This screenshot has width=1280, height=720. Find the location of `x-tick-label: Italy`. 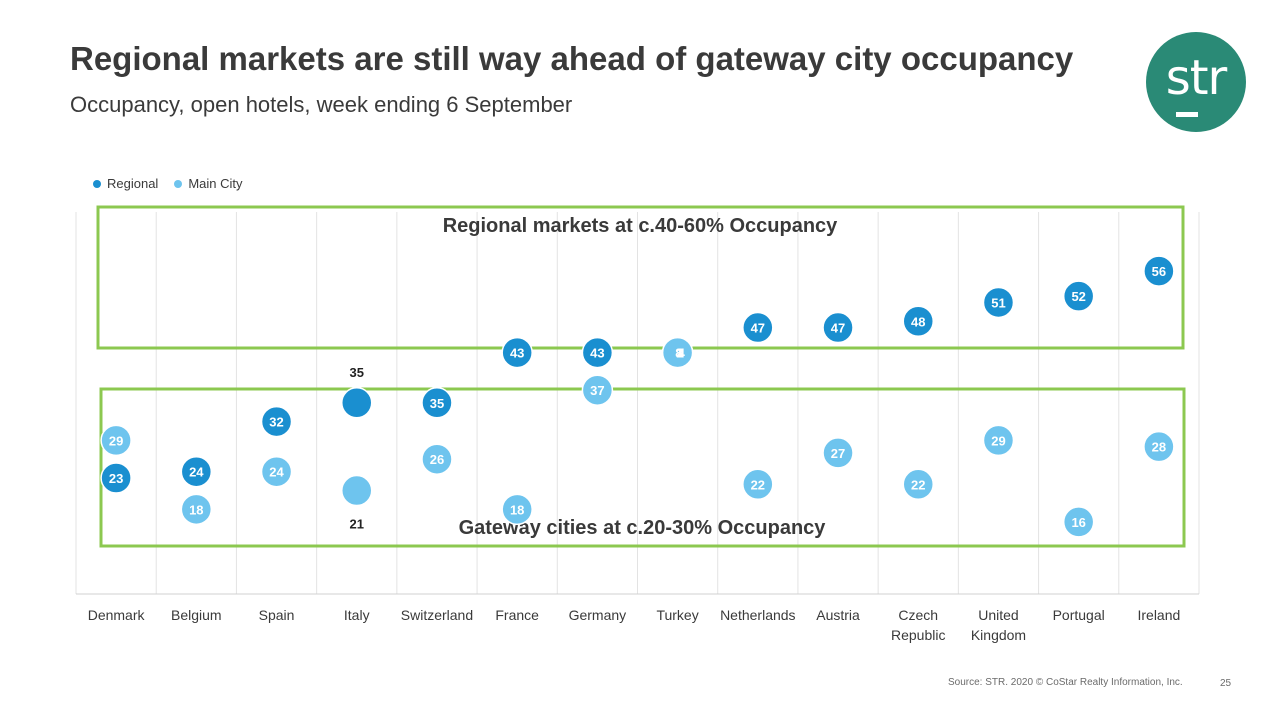

x-tick-label: Italy is located at coordinates (357, 615).